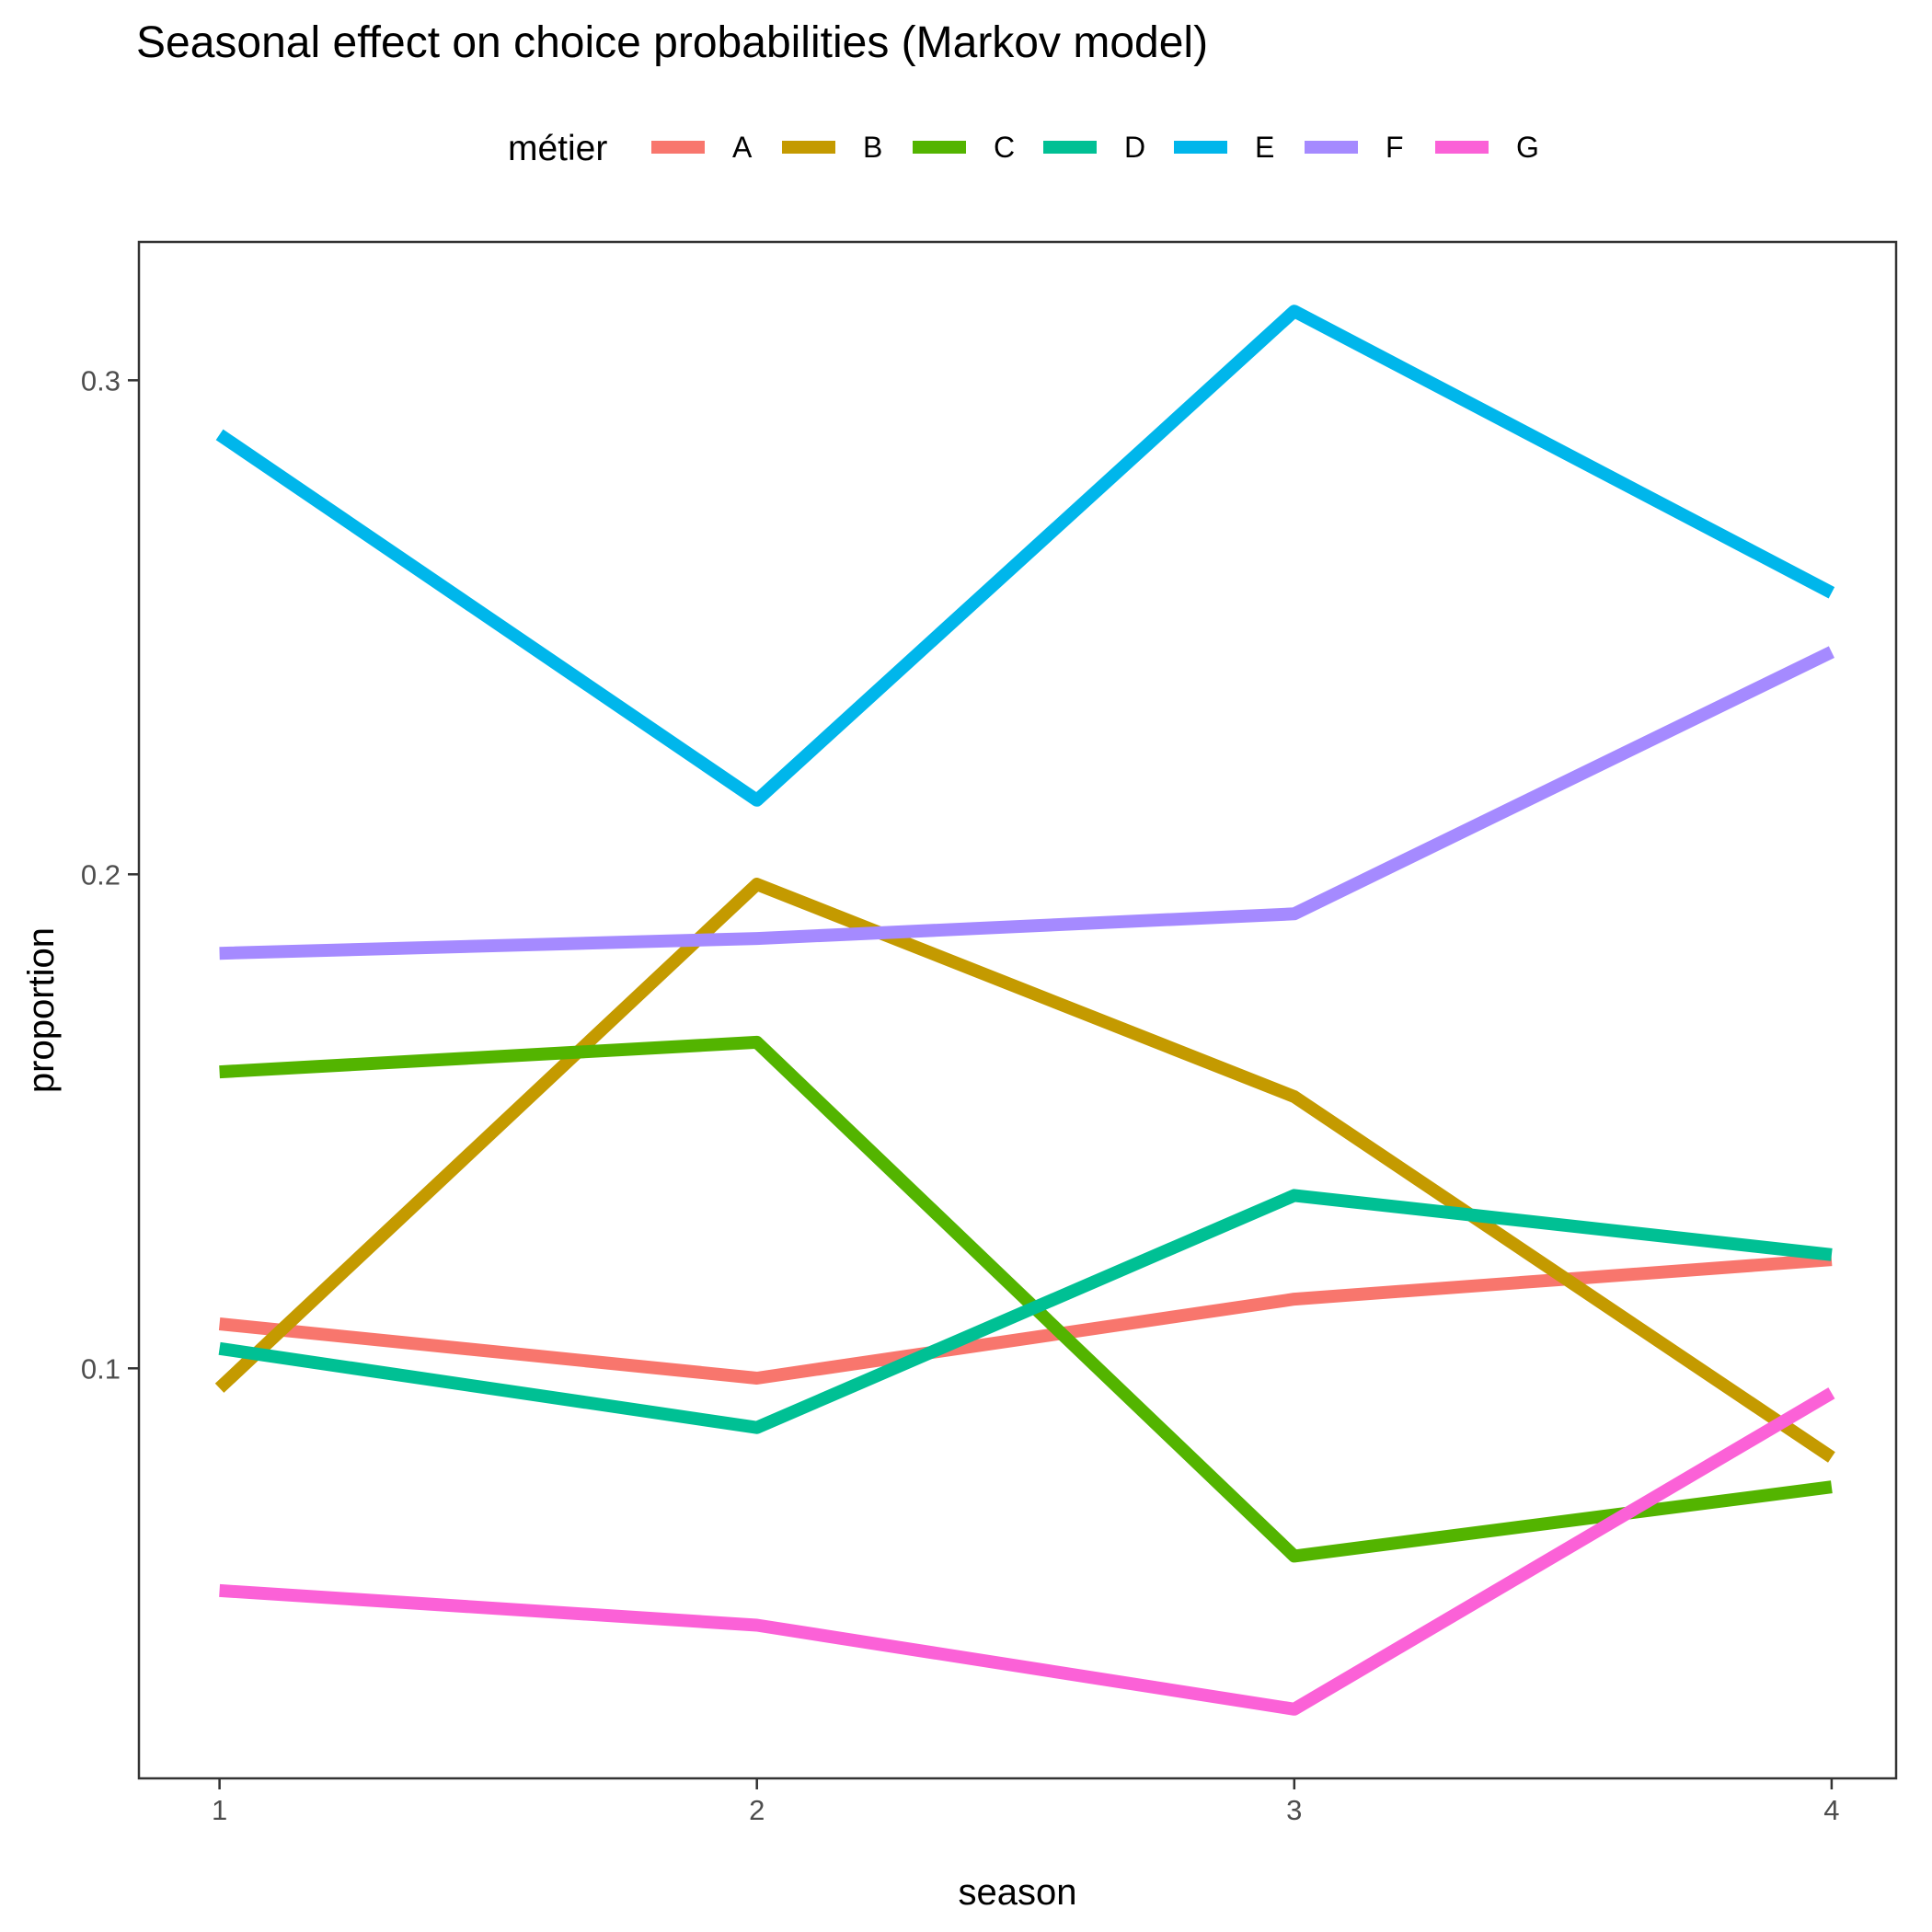  What do you see at coordinates (1294, 1810) in the screenshot?
I see `x-tick-label-3: 3` at bounding box center [1294, 1810].